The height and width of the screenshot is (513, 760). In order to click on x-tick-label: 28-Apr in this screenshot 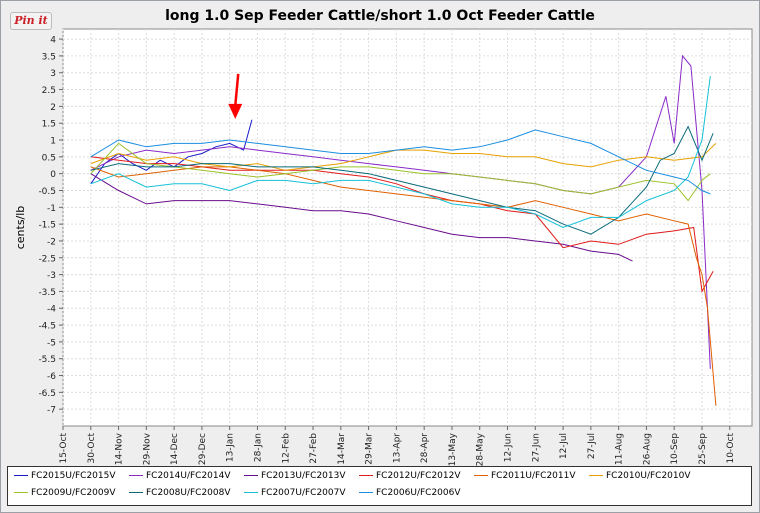, I will do `click(425, 448)`.